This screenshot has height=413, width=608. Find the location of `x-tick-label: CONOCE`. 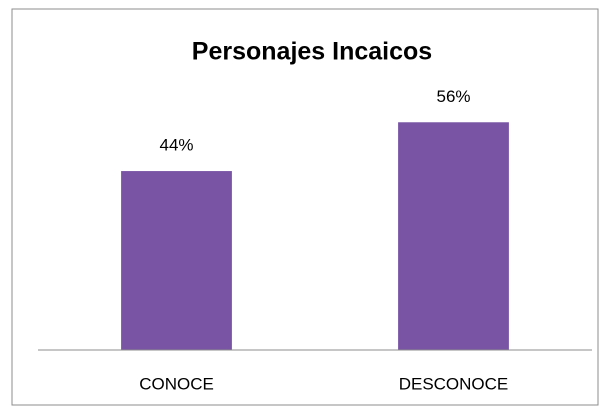

x-tick-label: CONOCE is located at coordinates (176, 383).